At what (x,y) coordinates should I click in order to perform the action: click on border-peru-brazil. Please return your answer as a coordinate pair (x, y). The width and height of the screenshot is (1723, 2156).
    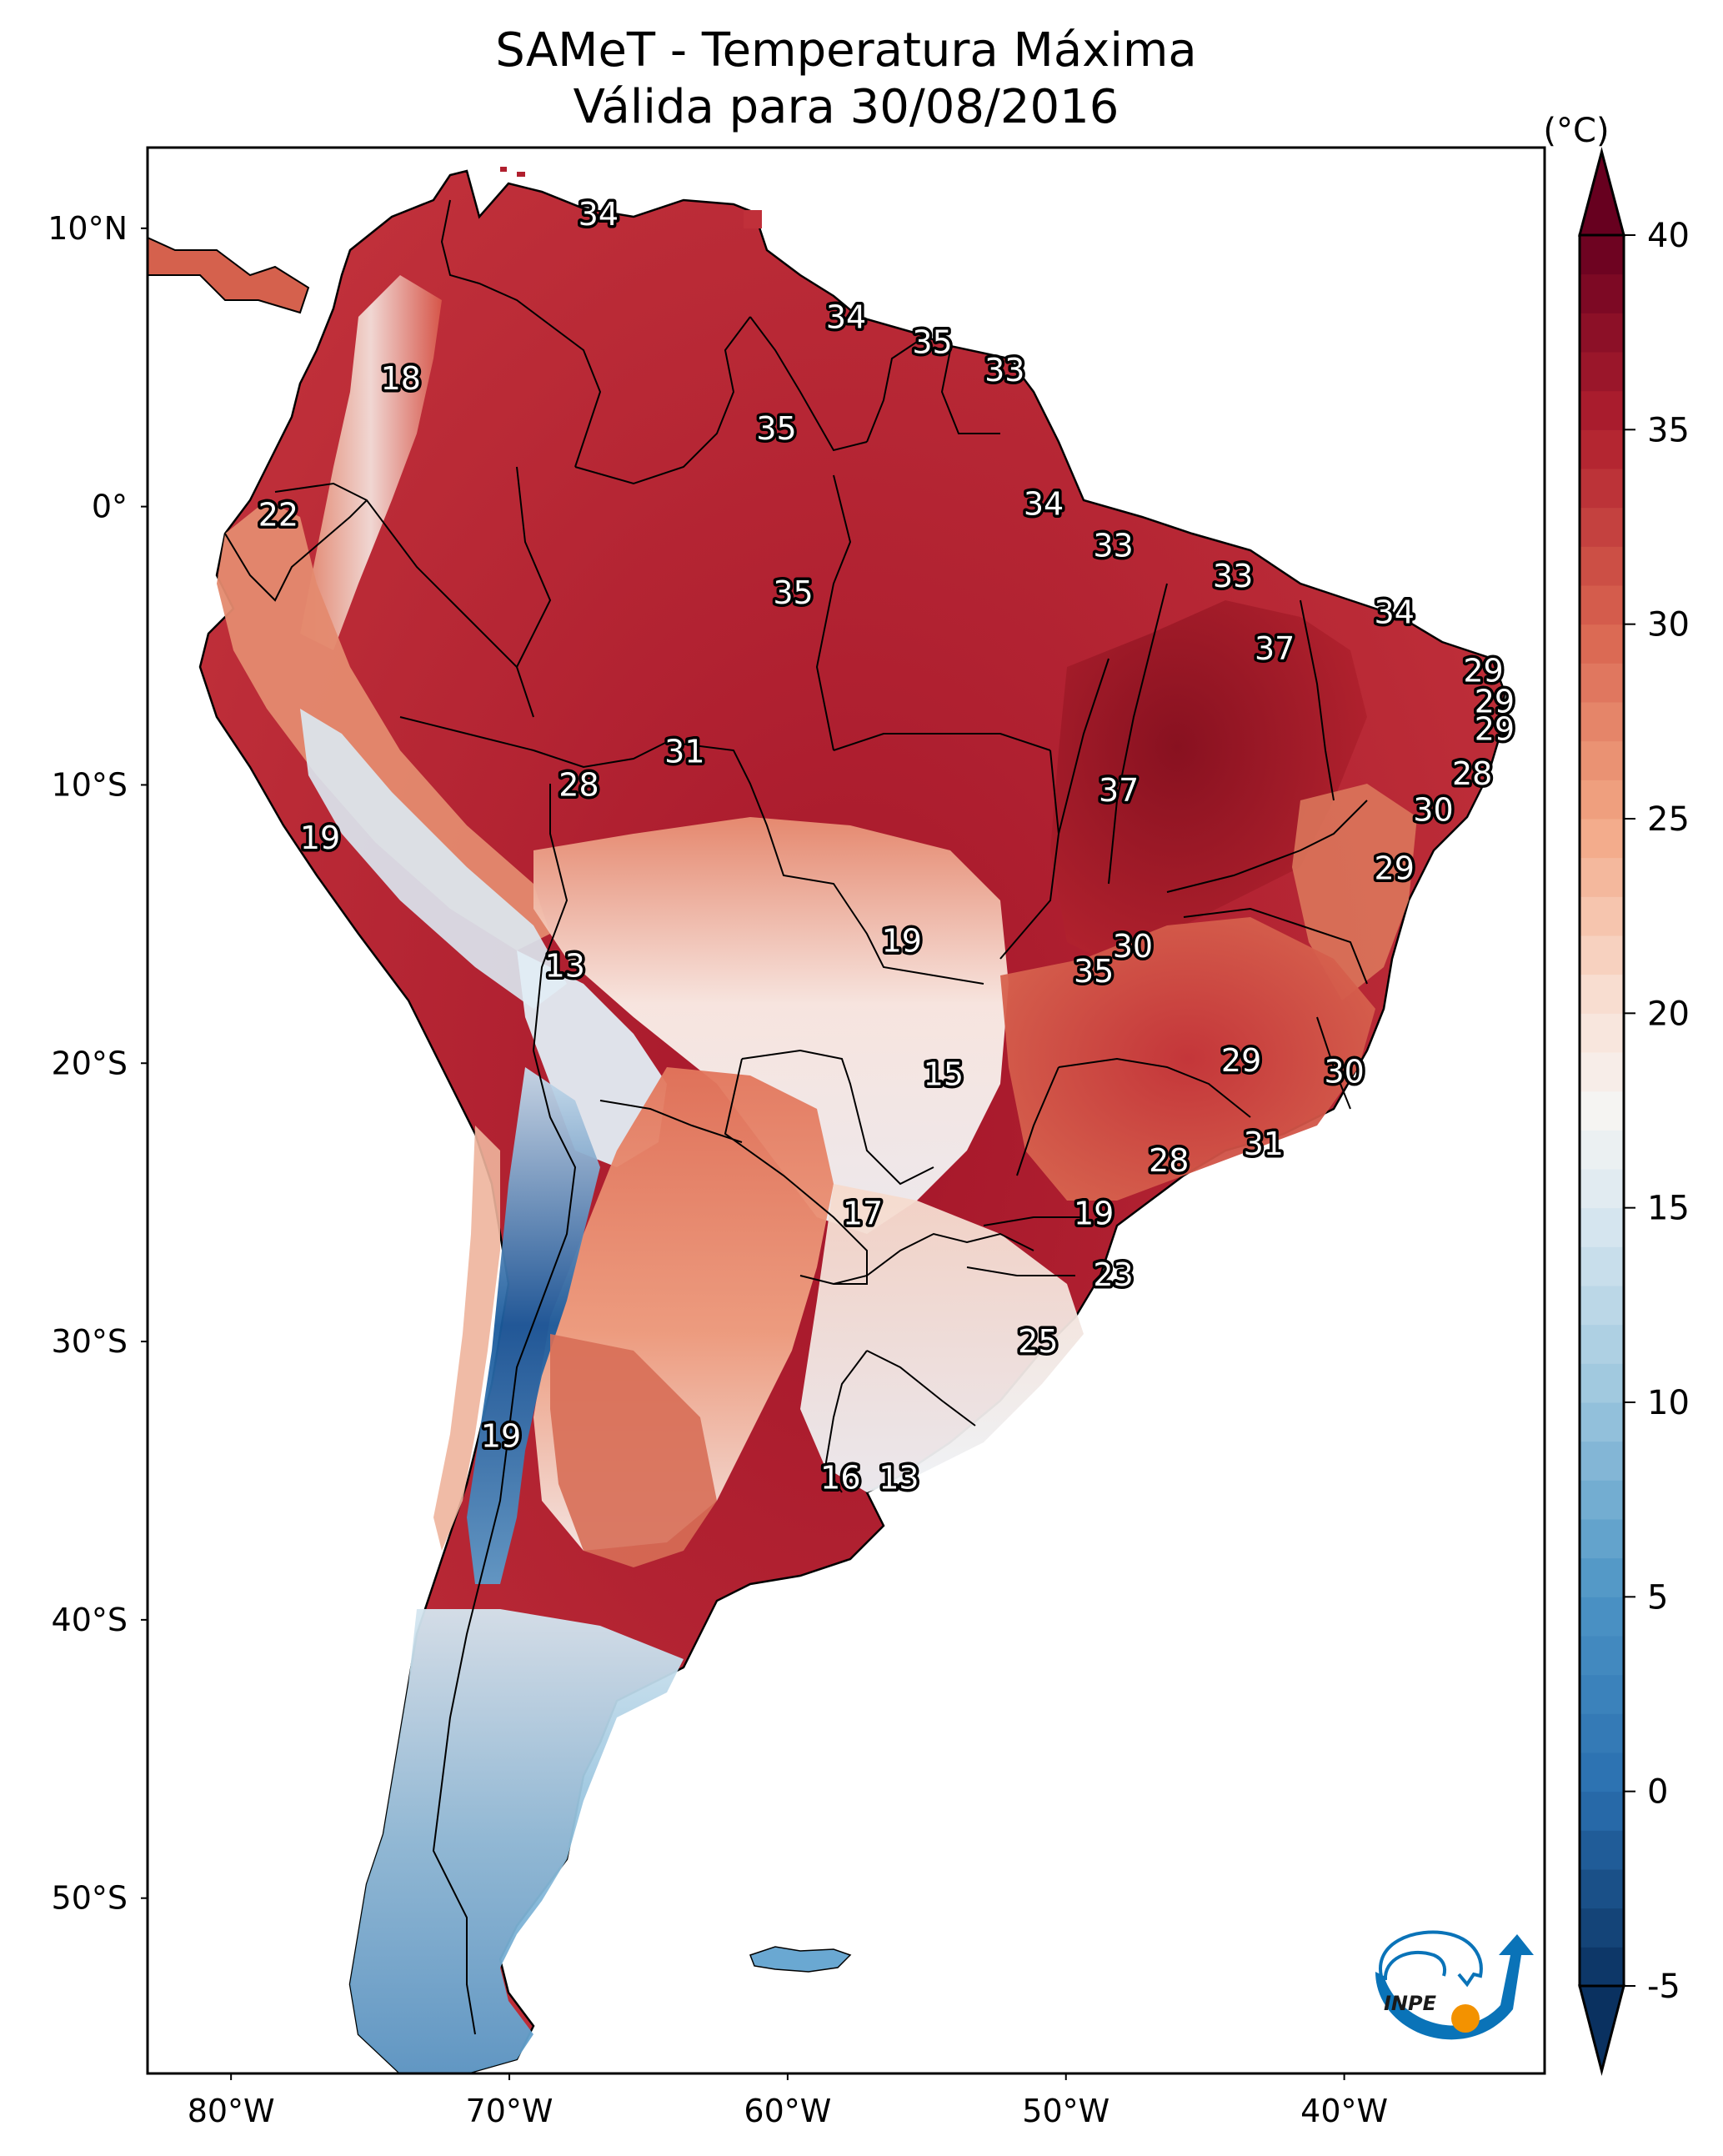
    Looking at the image, I should click on (534, 742).